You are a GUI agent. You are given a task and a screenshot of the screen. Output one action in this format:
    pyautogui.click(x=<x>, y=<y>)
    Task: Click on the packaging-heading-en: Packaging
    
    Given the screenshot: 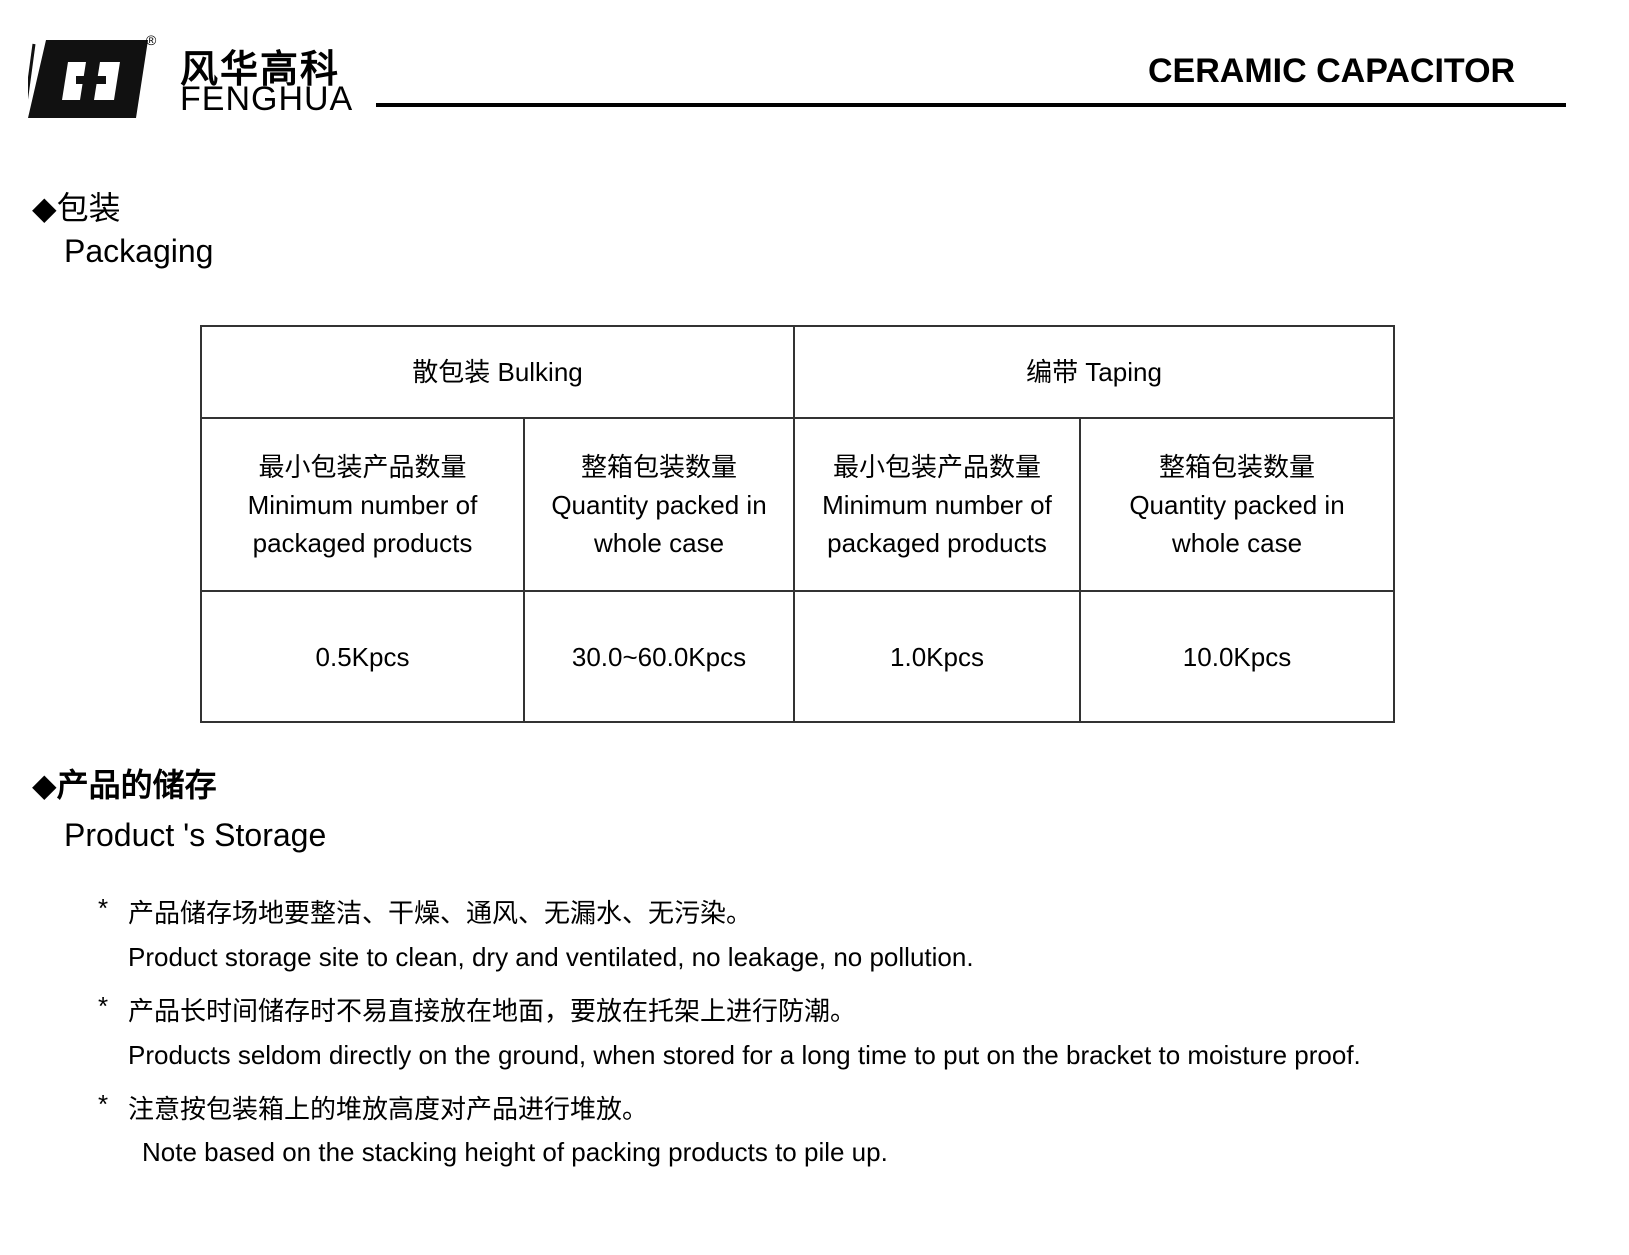 What is the action you would take?
    pyautogui.click(x=139, y=251)
    